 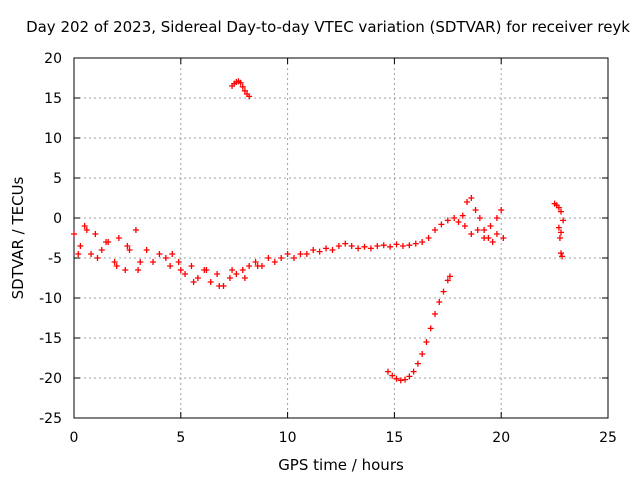 What do you see at coordinates (288, 438) in the screenshot?
I see `x-tick-label: 10` at bounding box center [288, 438].